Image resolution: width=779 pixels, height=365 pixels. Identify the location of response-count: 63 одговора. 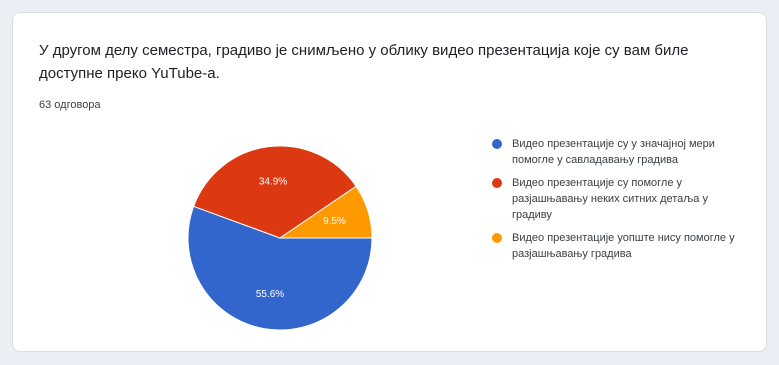
(70, 105).